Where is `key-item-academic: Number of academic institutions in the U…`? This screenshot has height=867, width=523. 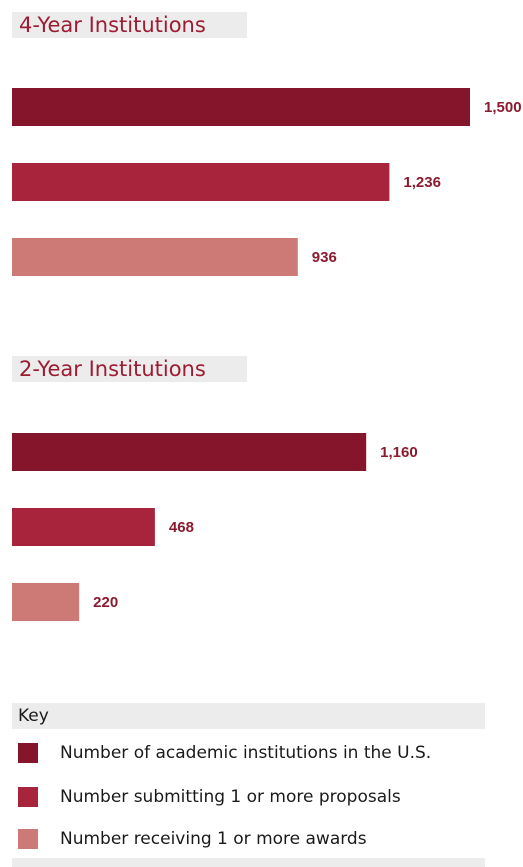
key-item-academic: Number of academic institutions in the U… is located at coordinates (224, 753).